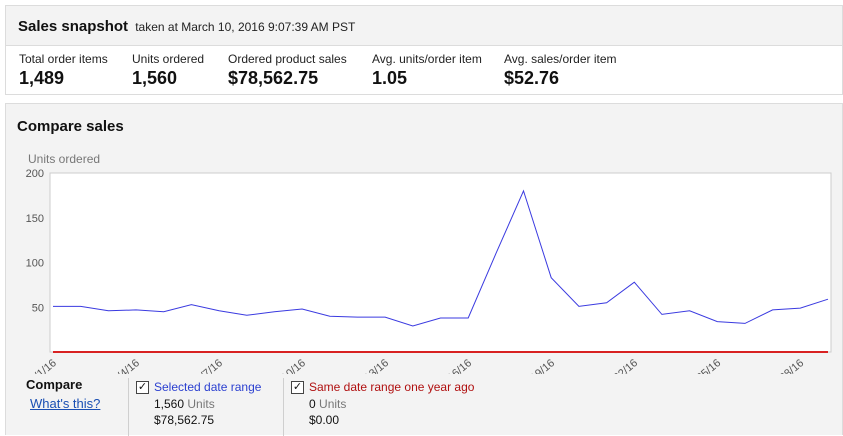 The height and width of the screenshot is (436, 843). What do you see at coordinates (168, 59) in the screenshot?
I see `metric-label: Units ordered` at bounding box center [168, 59].